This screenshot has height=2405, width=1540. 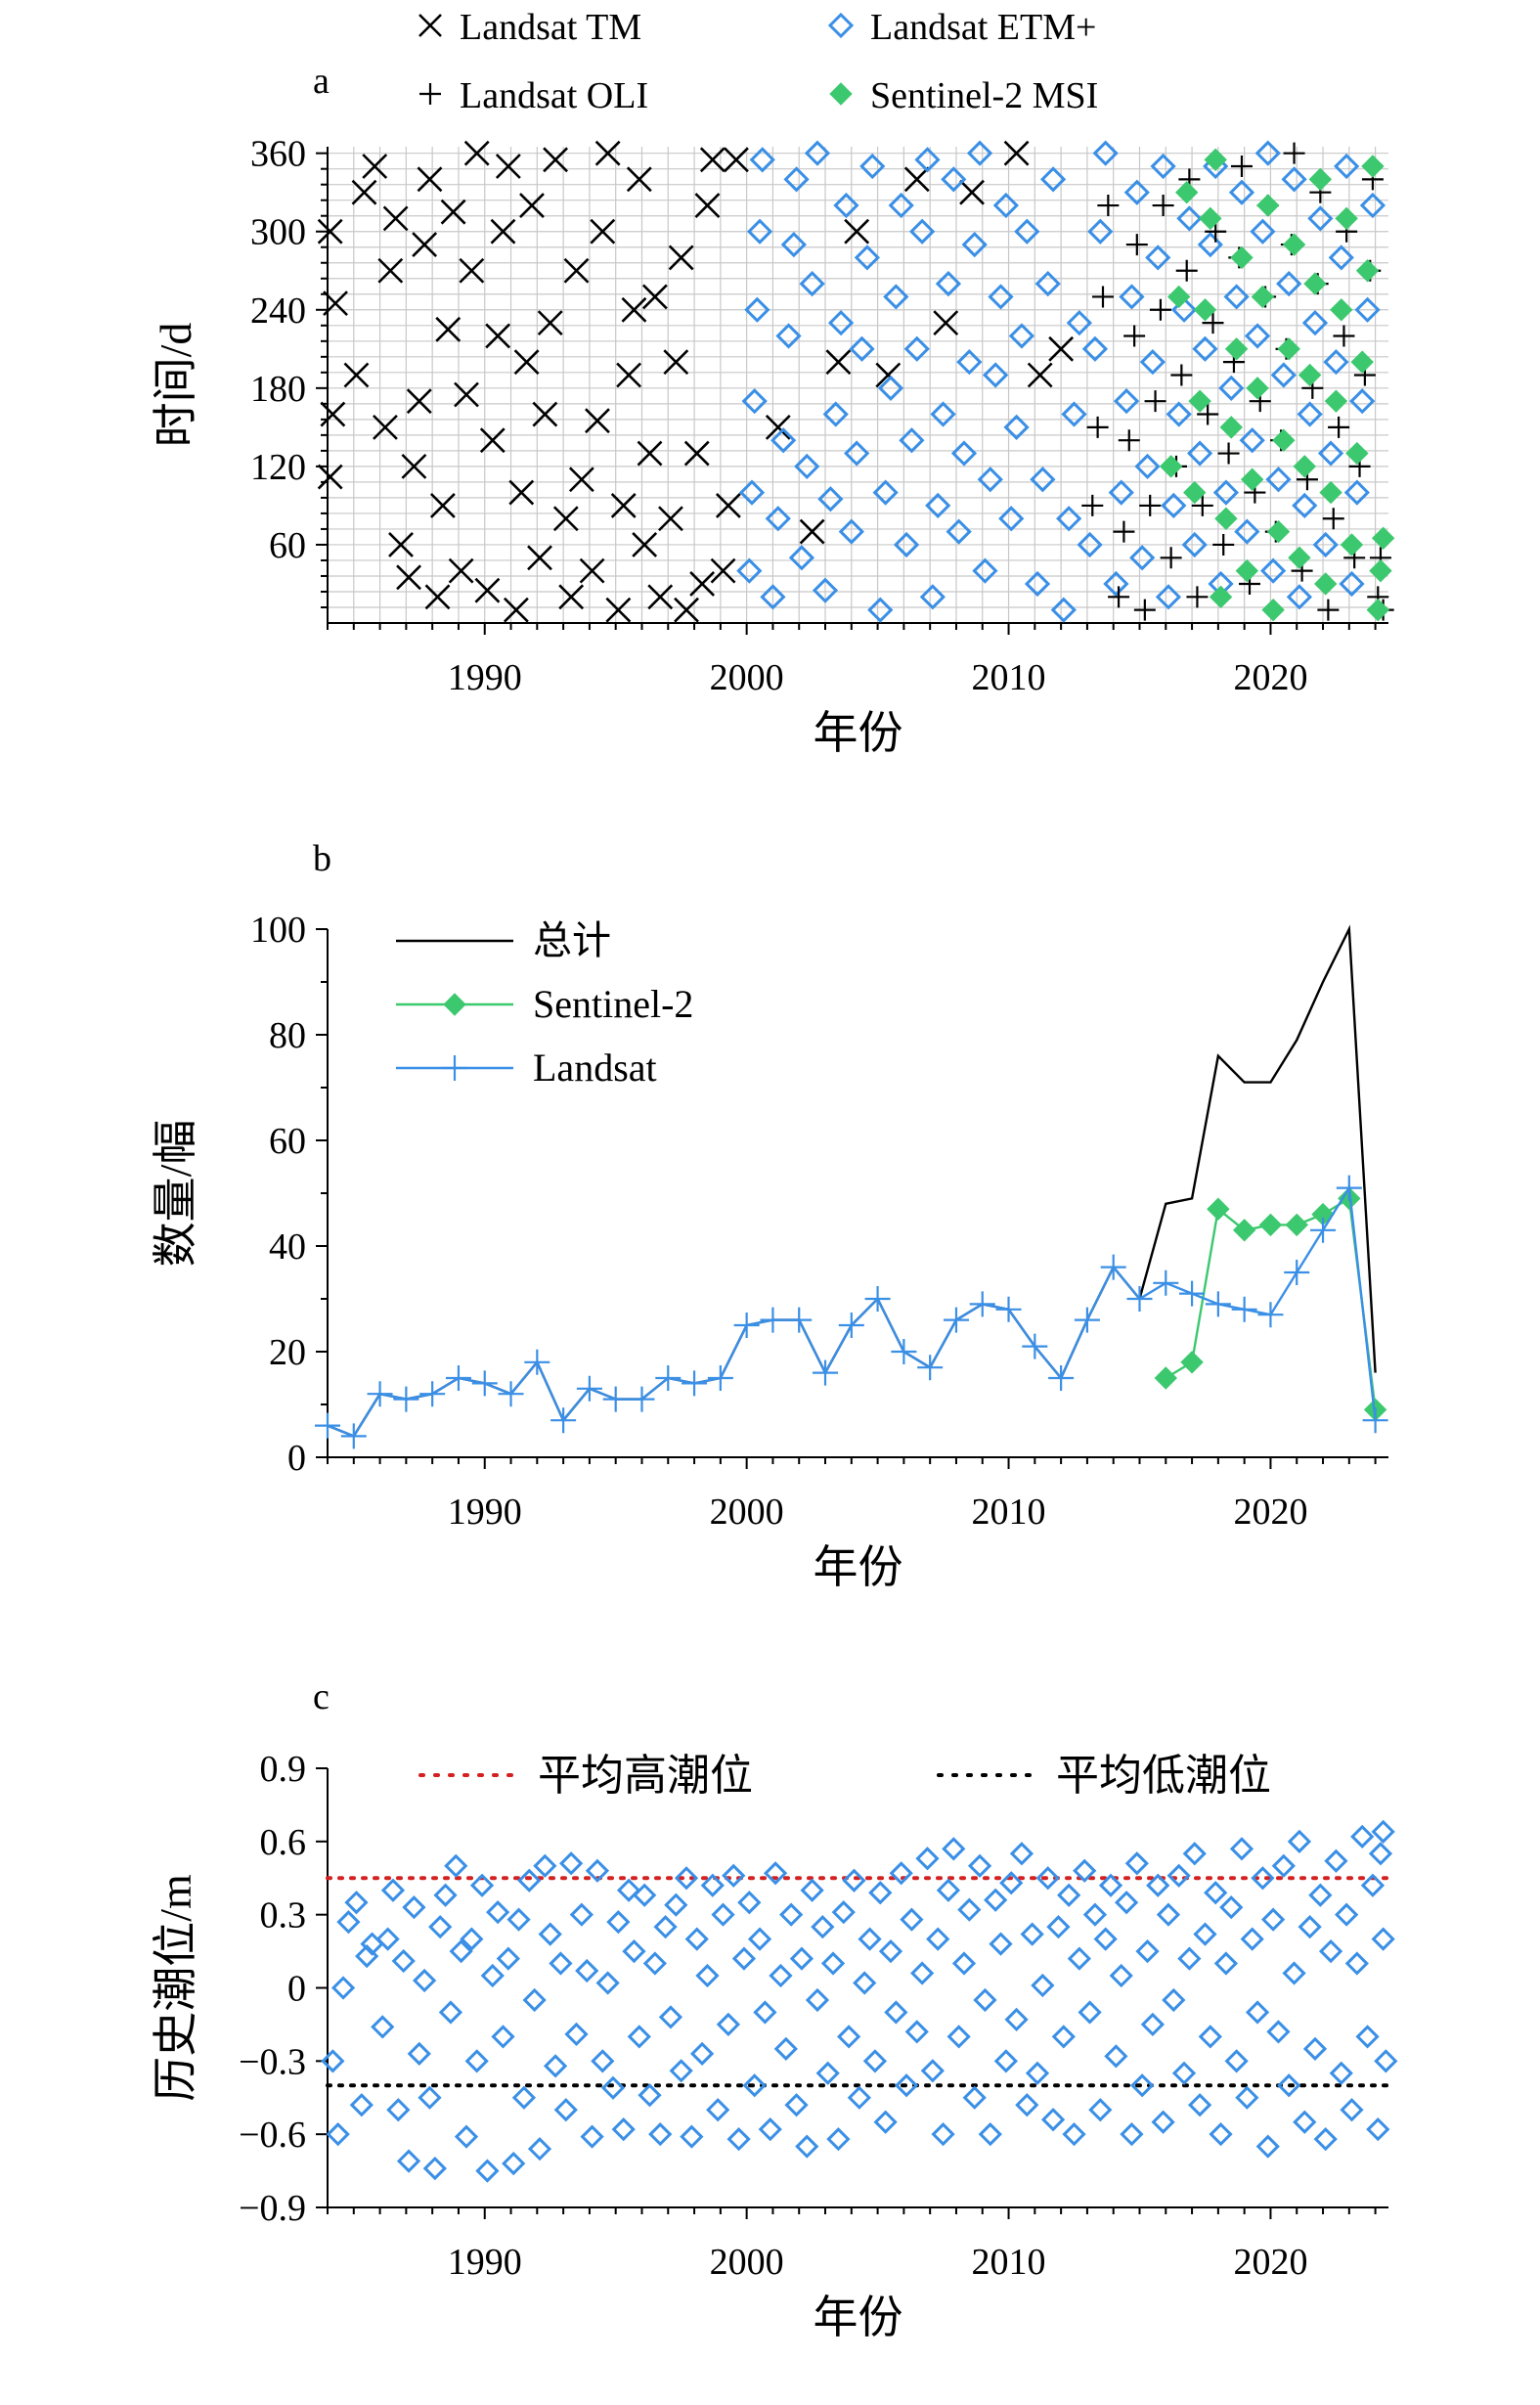 What do you see at coordinates (283, 1842) in the screenshot?
I see `y-tick-label: 0.6` at bounding box center [283, 1842].